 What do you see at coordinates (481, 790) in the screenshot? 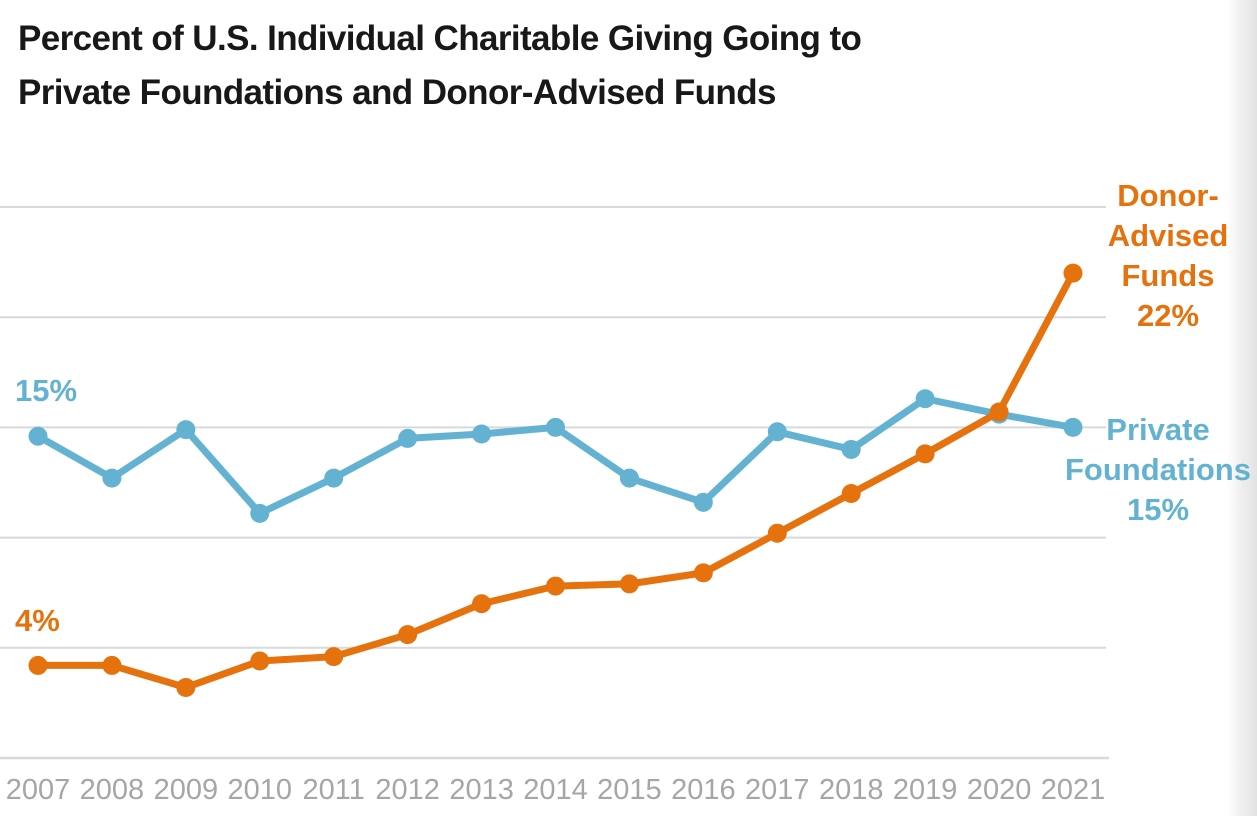
I see `x-tick-label-2013: 2013` at bounding box center [481, 790].